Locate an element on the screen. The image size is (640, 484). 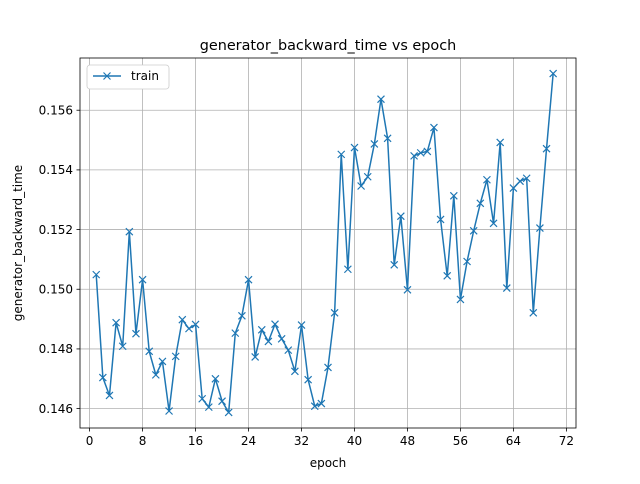
y-tick-label: 0.154 is located at coordinates (56, 170).